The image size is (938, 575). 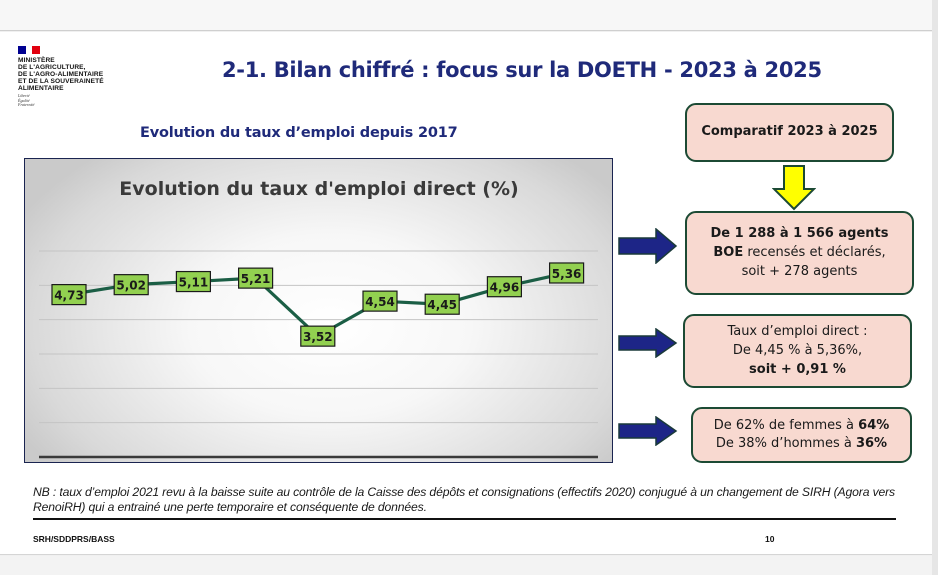 I want to click on data-label-text: 5,36, so click(x=567, y=274).